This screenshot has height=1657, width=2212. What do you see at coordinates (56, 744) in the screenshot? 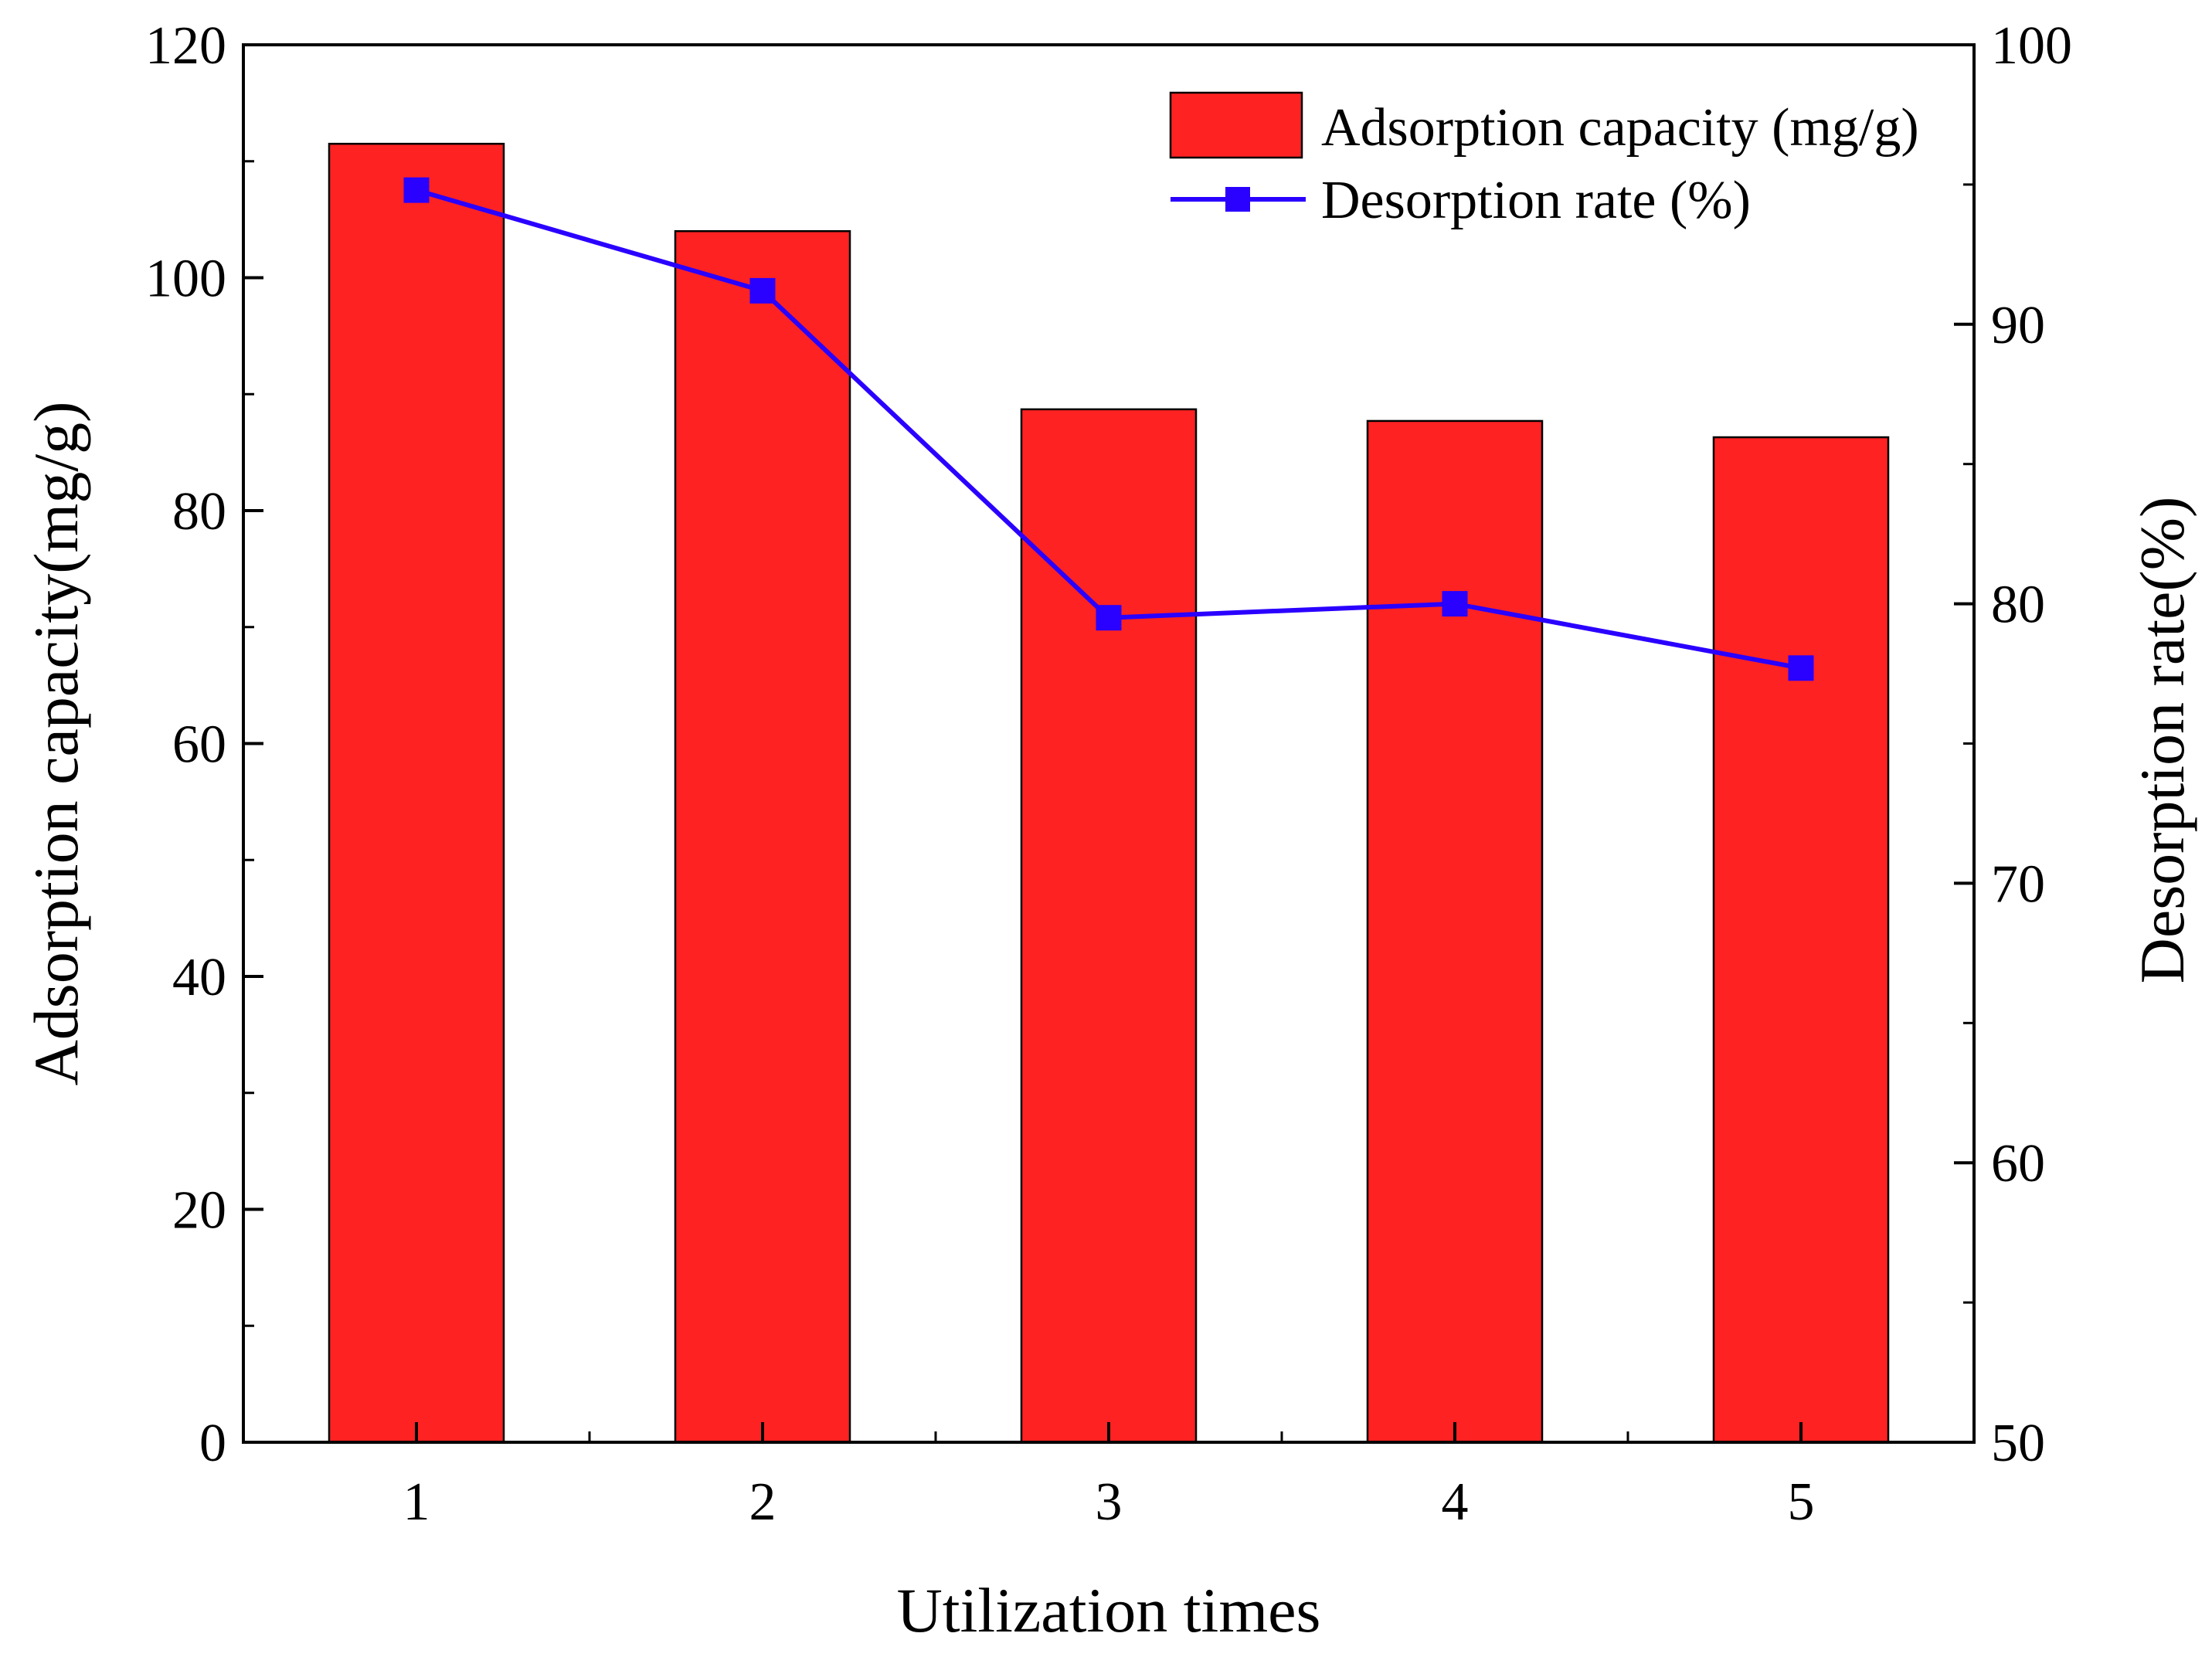
I see `y-left-axis-title: Adsorption capacity(mg/g)` at bounding box center [56, 744].